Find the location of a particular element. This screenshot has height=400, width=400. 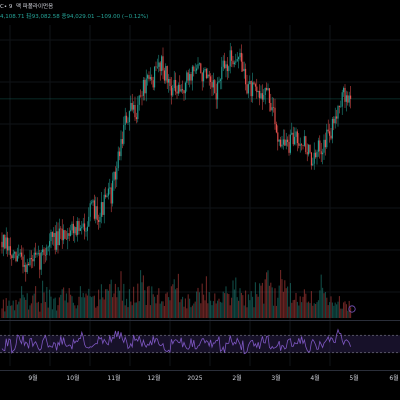

axis-separator is located at coordinates (200, 370).